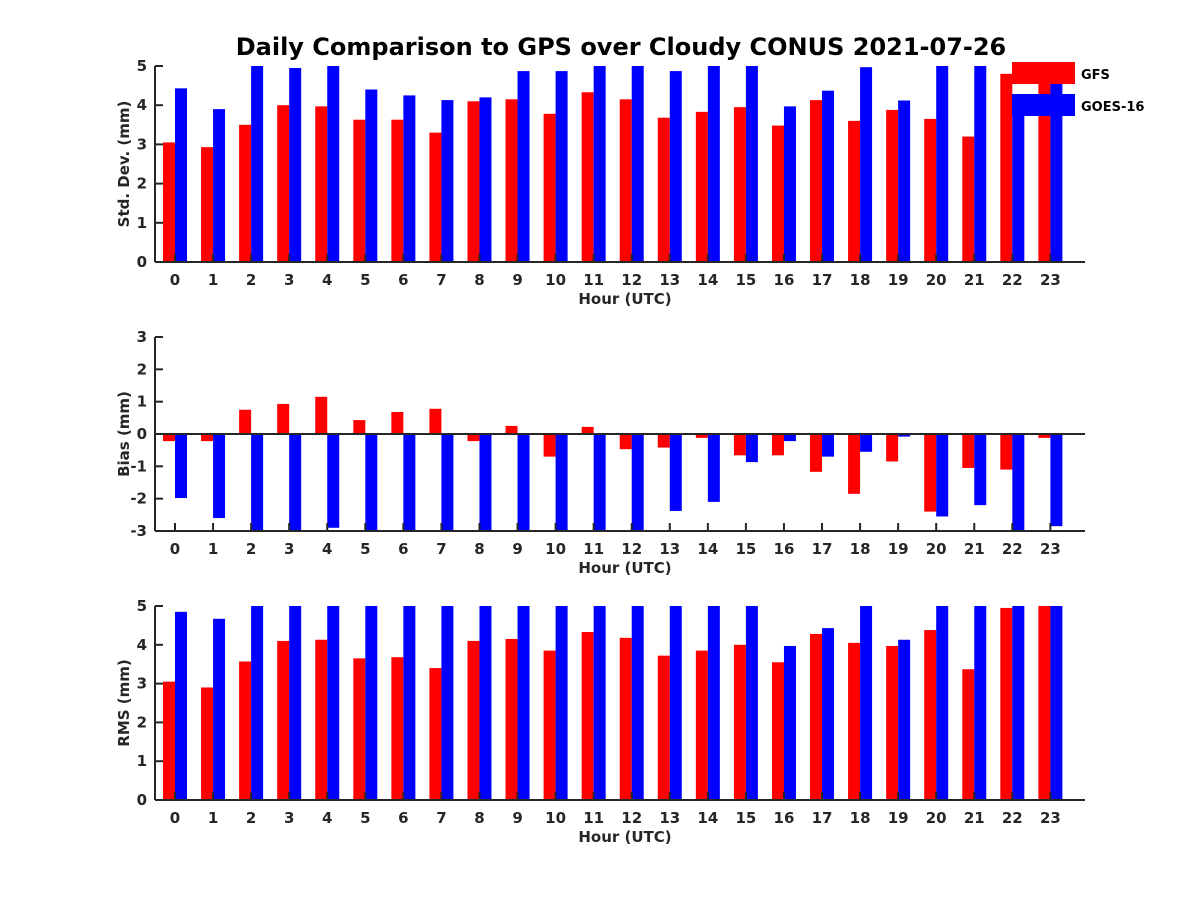  Describe the element at coordinates (124, 434) in the screenshot. I see `y-axis-label: Bias (mm)` at that location.